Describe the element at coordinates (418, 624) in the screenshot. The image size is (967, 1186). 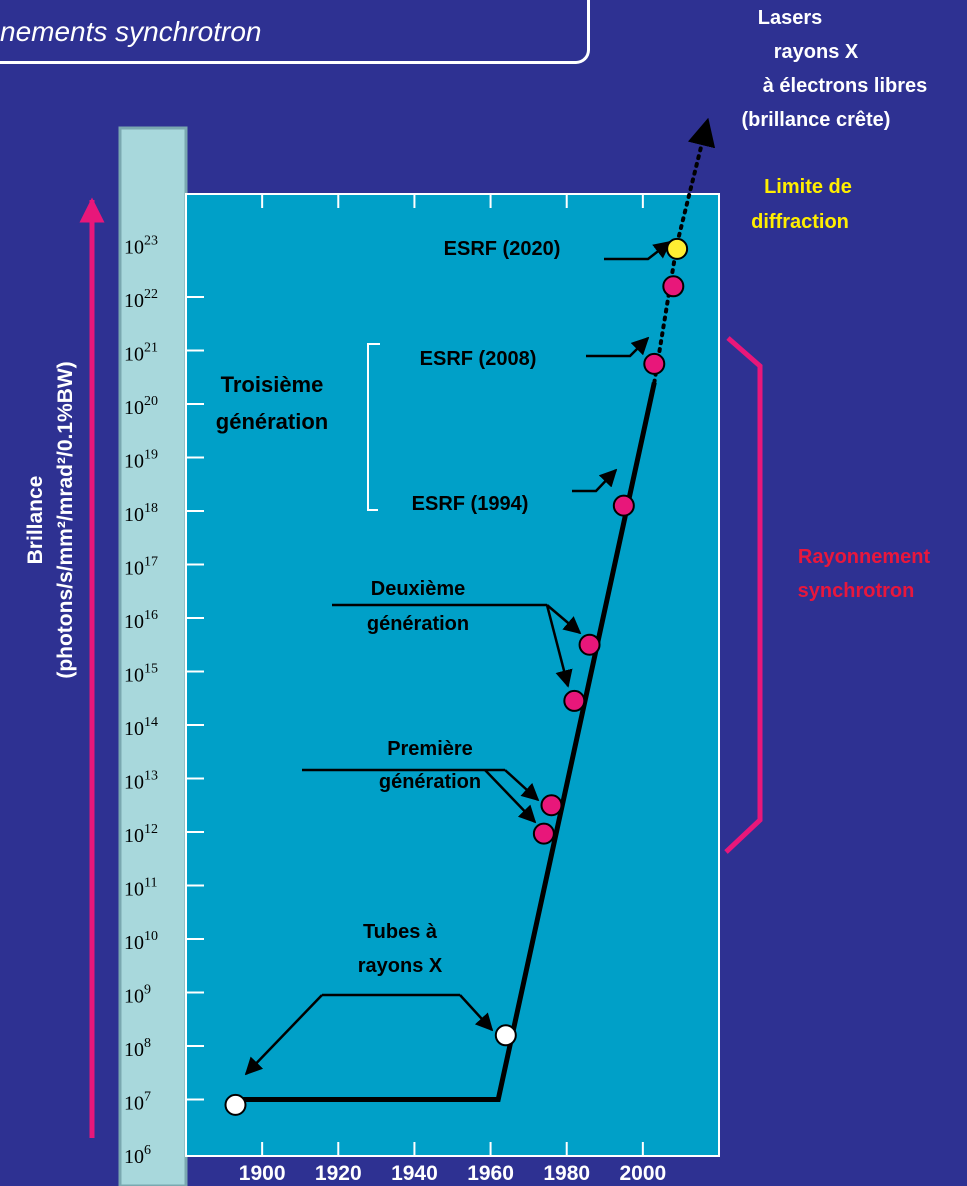
I see `second-gen-label-2: génération` at that location.